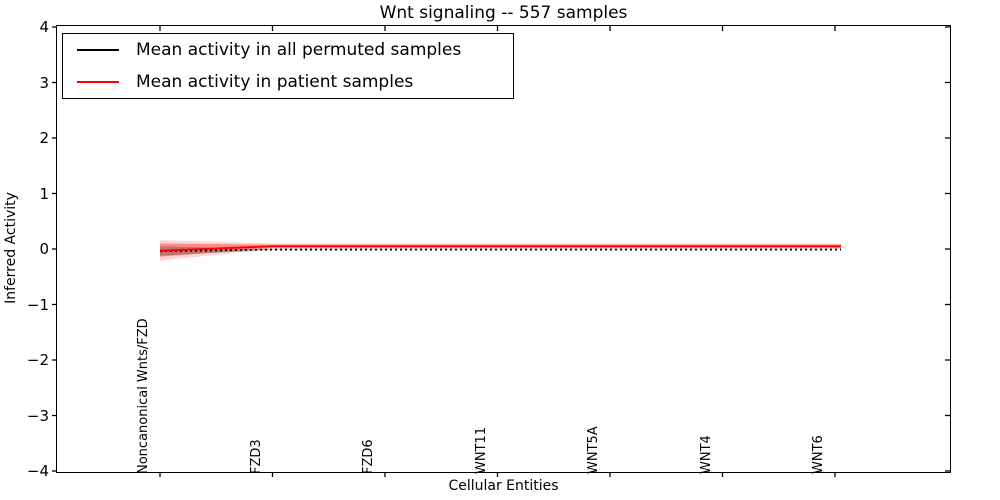 The image size is (1000, 500). I want to click on x-tick-label: WNT6, so click(818, 454).